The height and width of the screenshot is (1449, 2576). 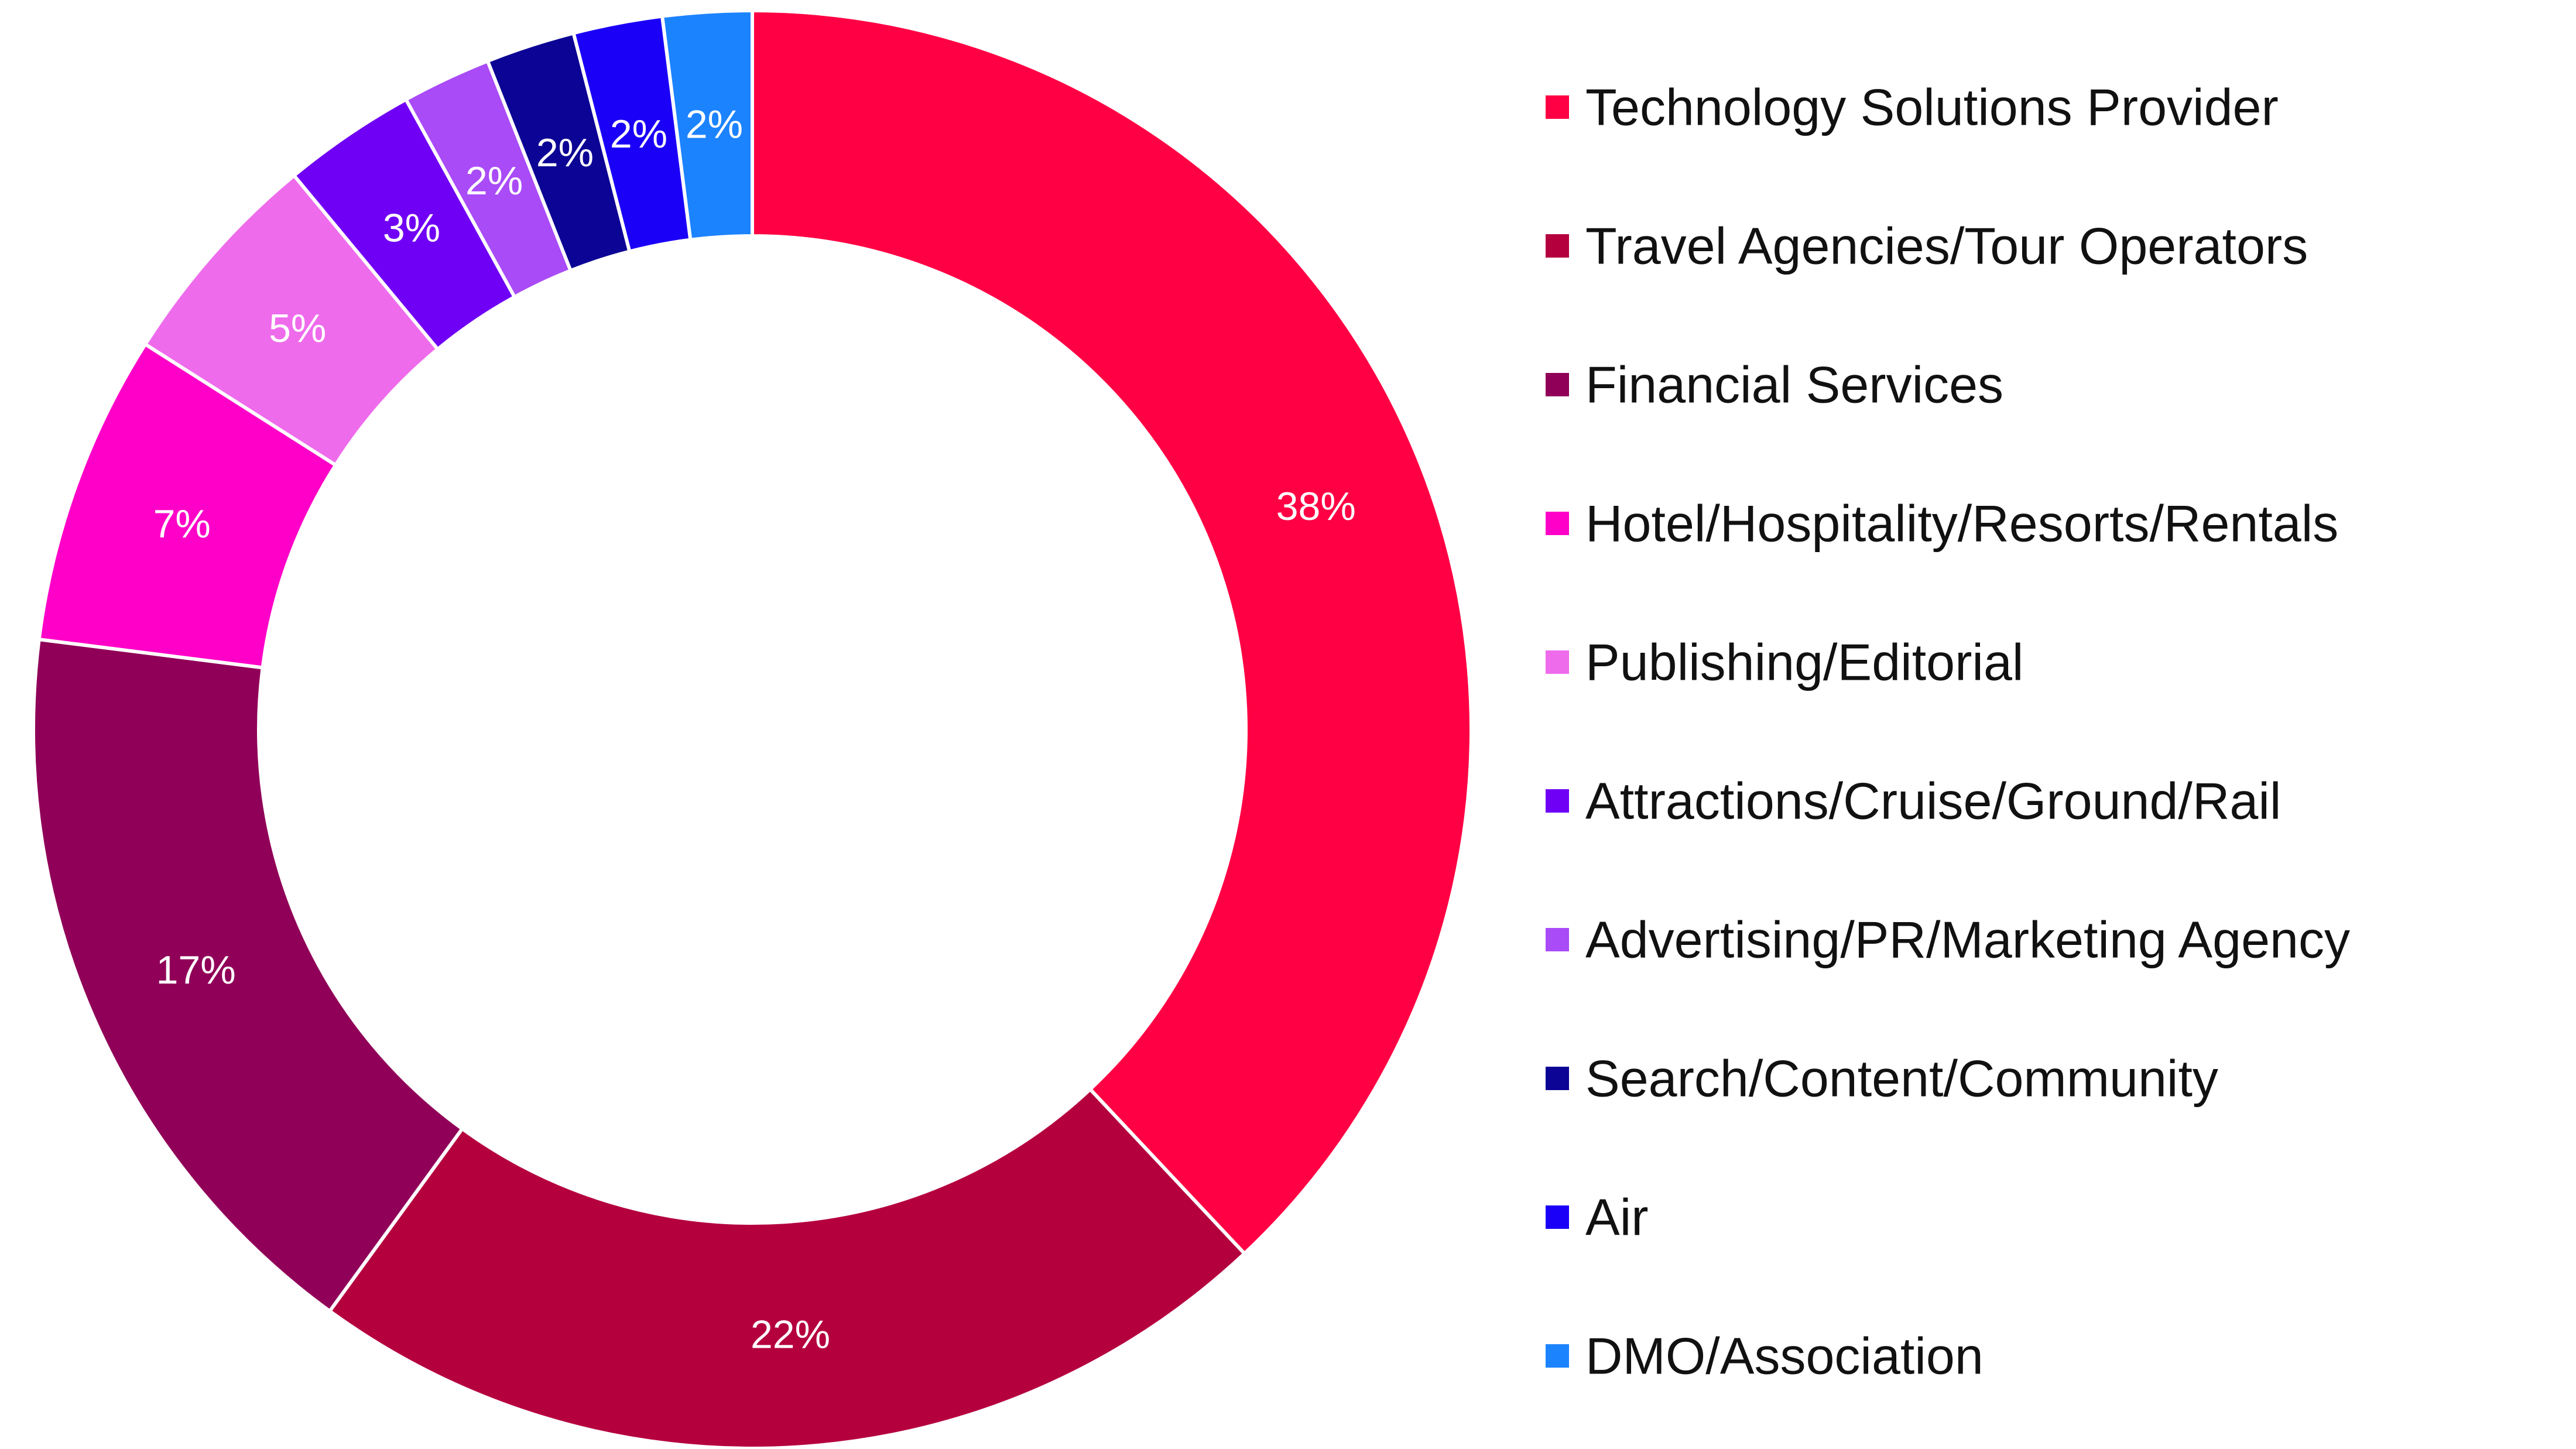 I want to click on legend-label: Advertising/PR/Marketing Agency, so click(x=1967, y=940).